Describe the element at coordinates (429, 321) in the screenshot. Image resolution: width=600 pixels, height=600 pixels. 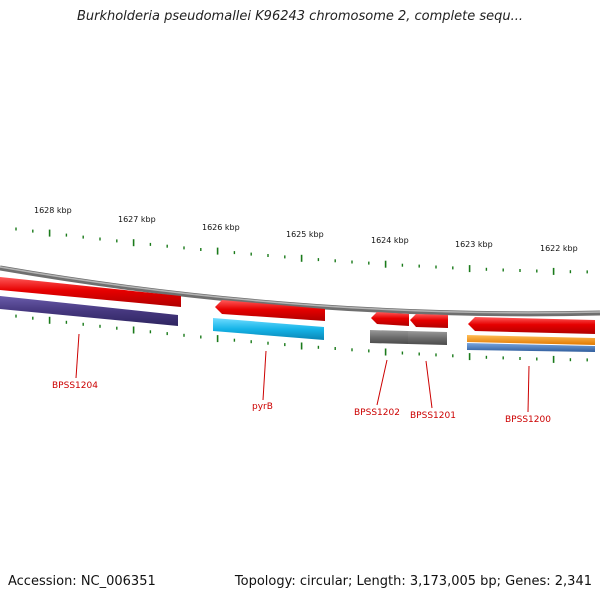
I see `feature-bpss1201-gene` at that location.